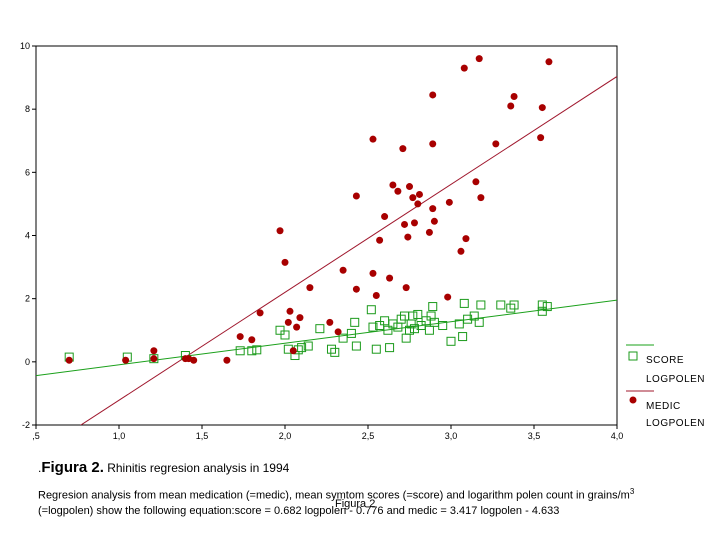  What do you see at coordinates (675, 379) in the screenshot?
I see `legend-score-sublabel: LOGPOLEN` at bounding box center [675, 379].